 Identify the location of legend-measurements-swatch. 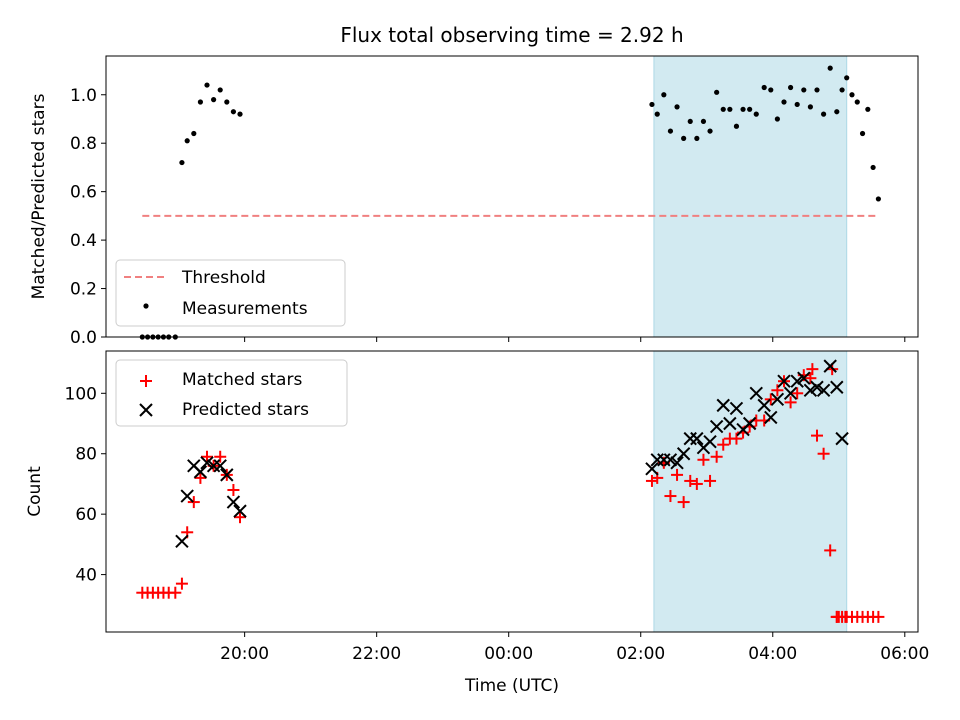
(146, 306).